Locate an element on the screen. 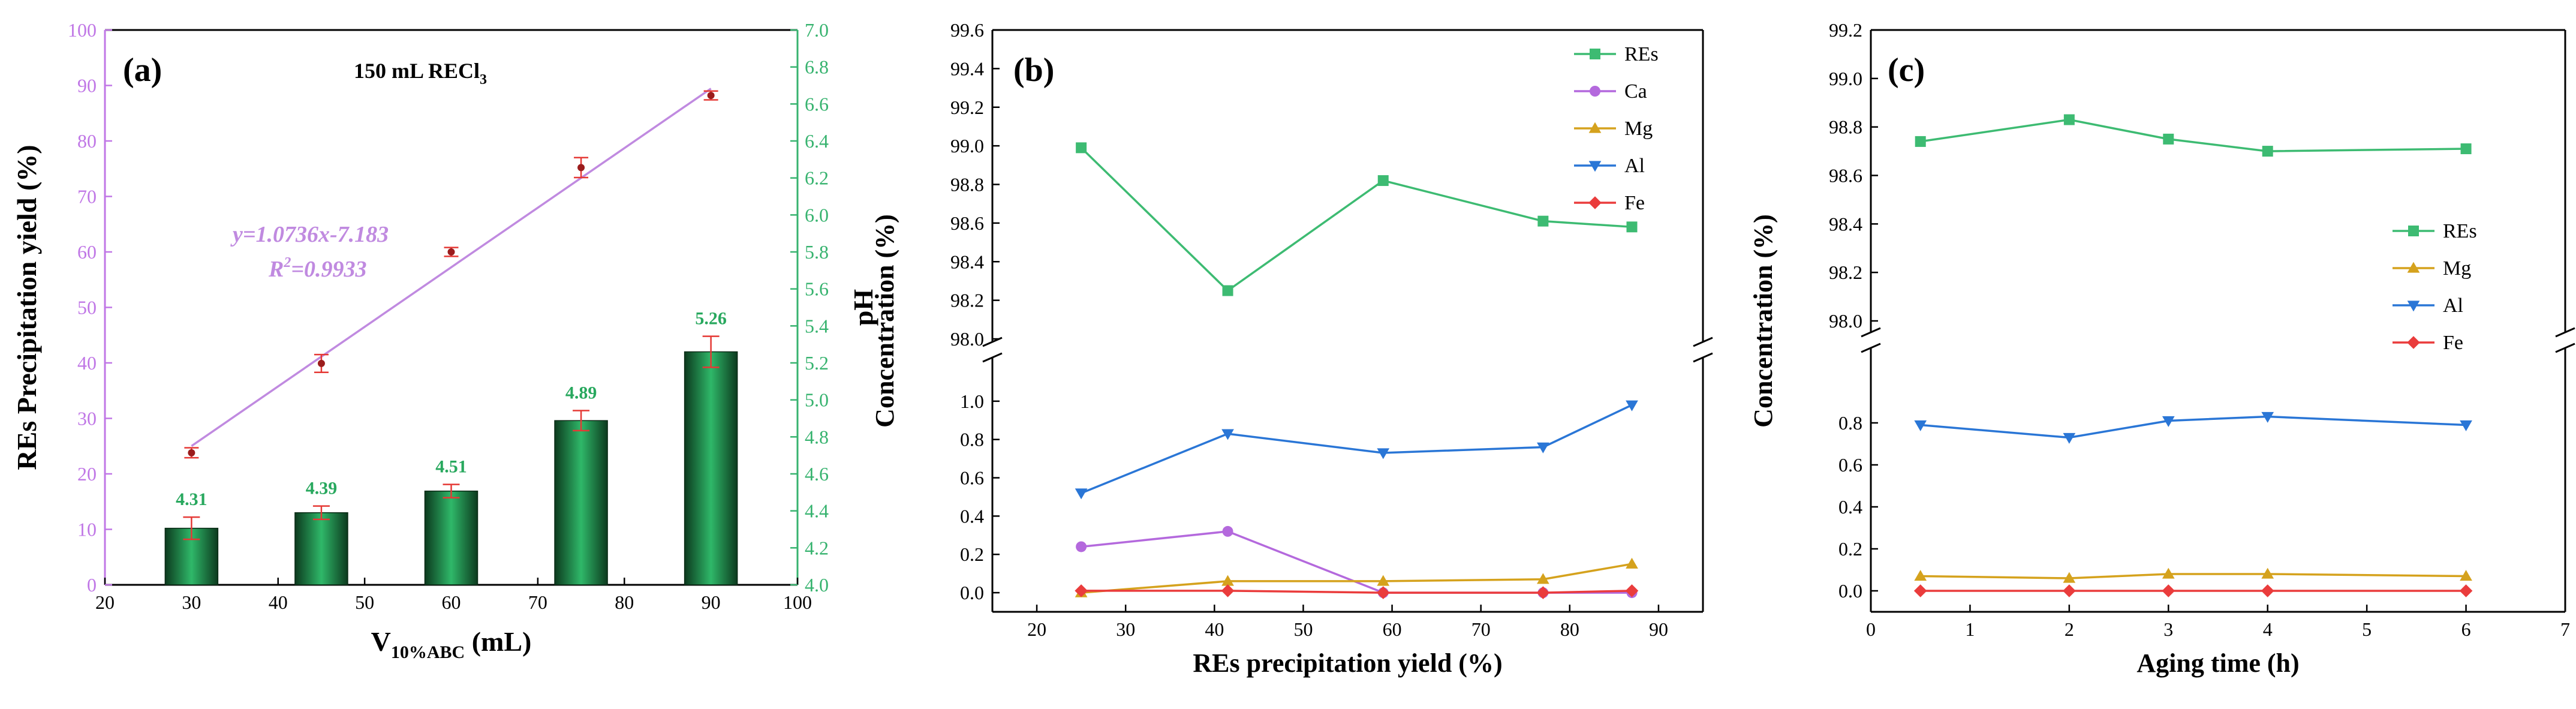 Image resolution: width=2576 pixels, height=709 pixels. right-y-tick-label: 6.2 is located at coordinates (817, 178).